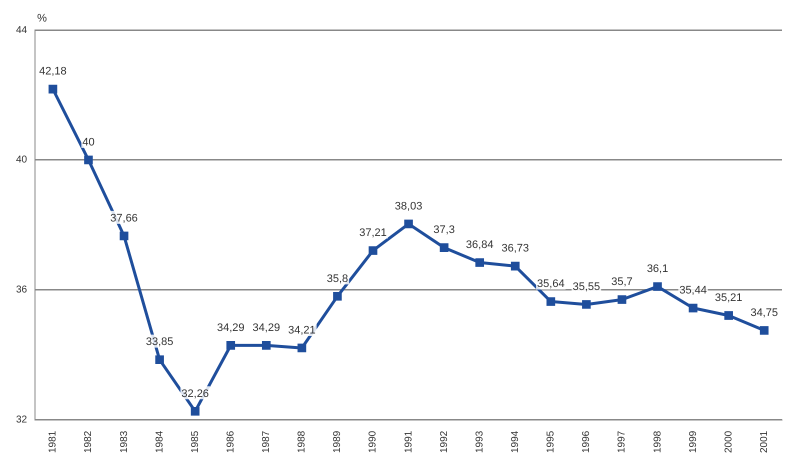  What do you see at coordinates (622, 442) in the screenshot?
I see `x-tick-label: 1997` at bounding box center [622, 442].